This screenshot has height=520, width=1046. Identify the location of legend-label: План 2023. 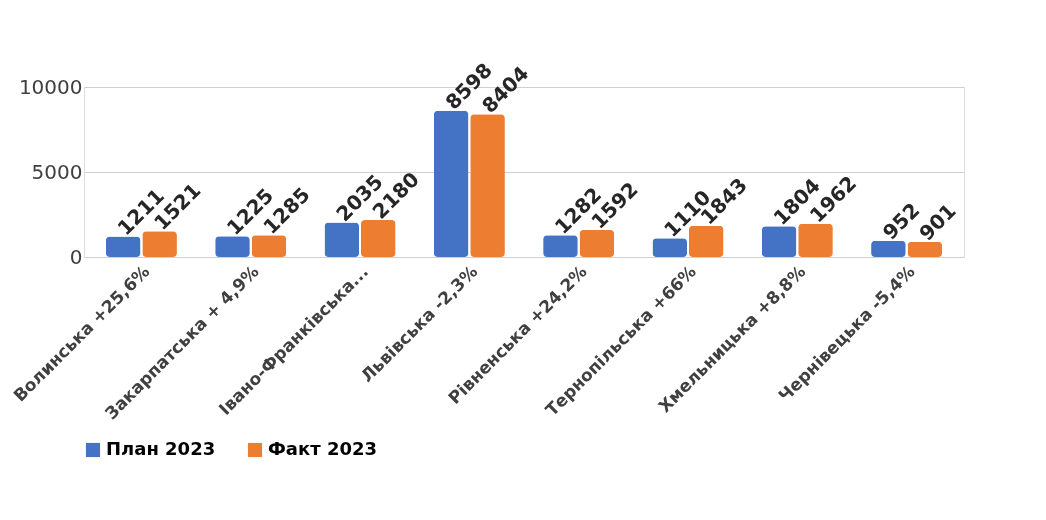
(161, 448).